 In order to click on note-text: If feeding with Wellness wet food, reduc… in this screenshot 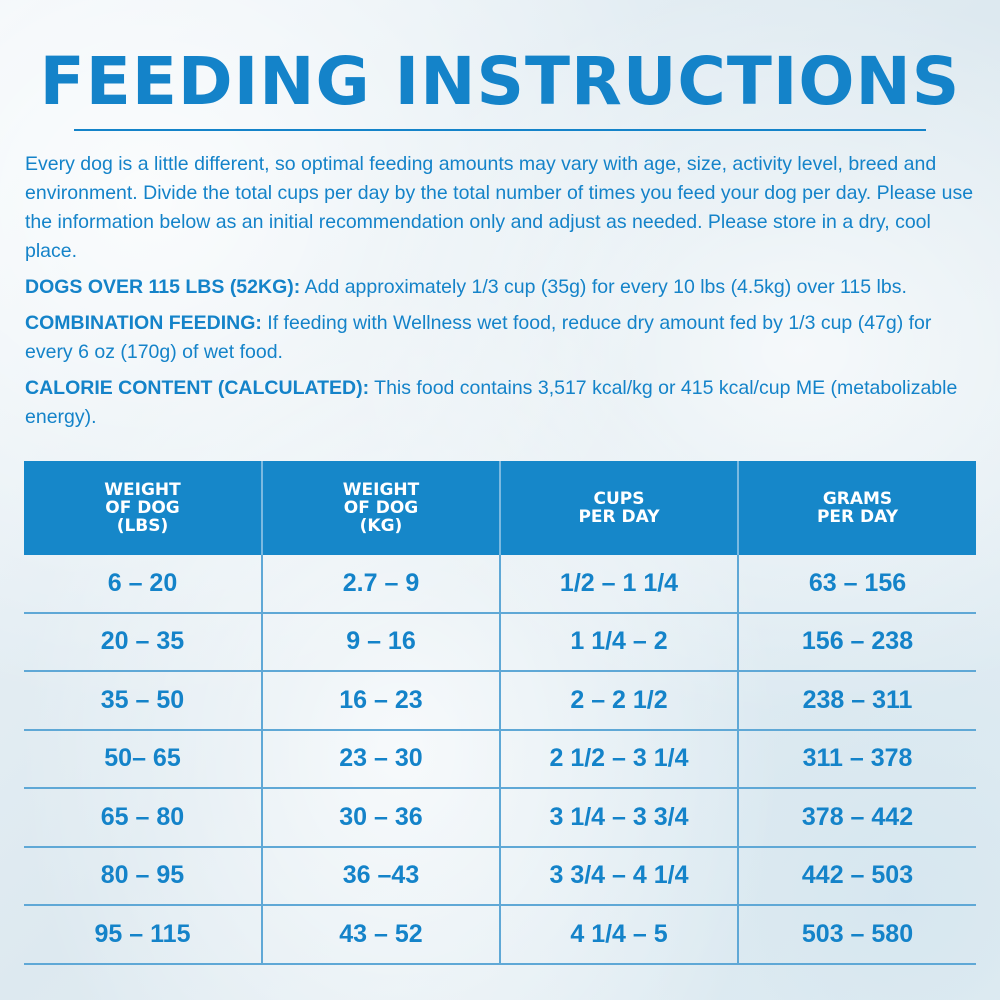, I will do `click(478, 337)`.